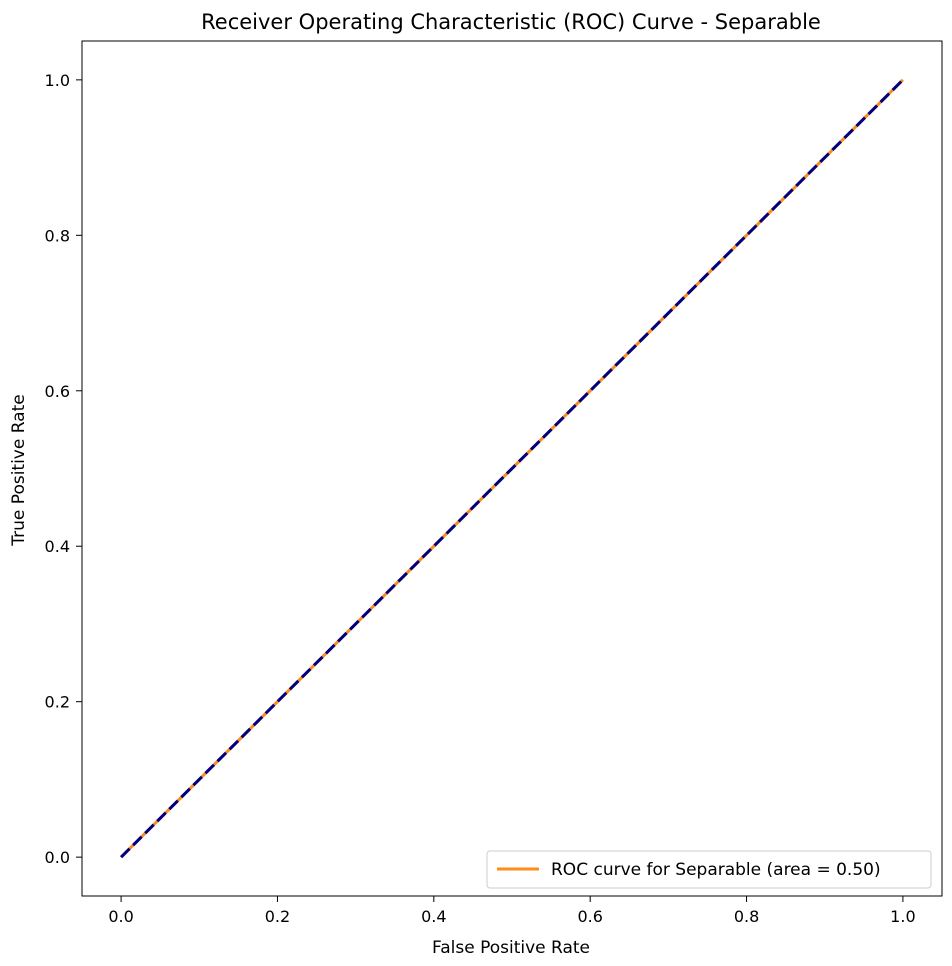  I want to click on x-tick-label: 0.6, so click(589, 916).